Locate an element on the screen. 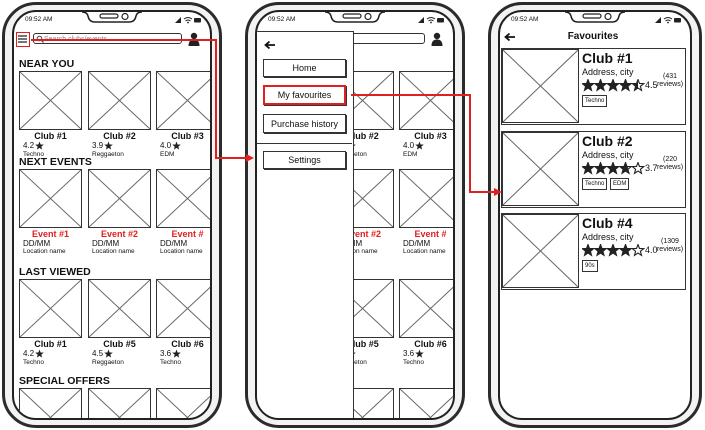 Image resolution: width=705 pixels, height=430 pixels. menu-button: Home is located at coordinates (304, 68).